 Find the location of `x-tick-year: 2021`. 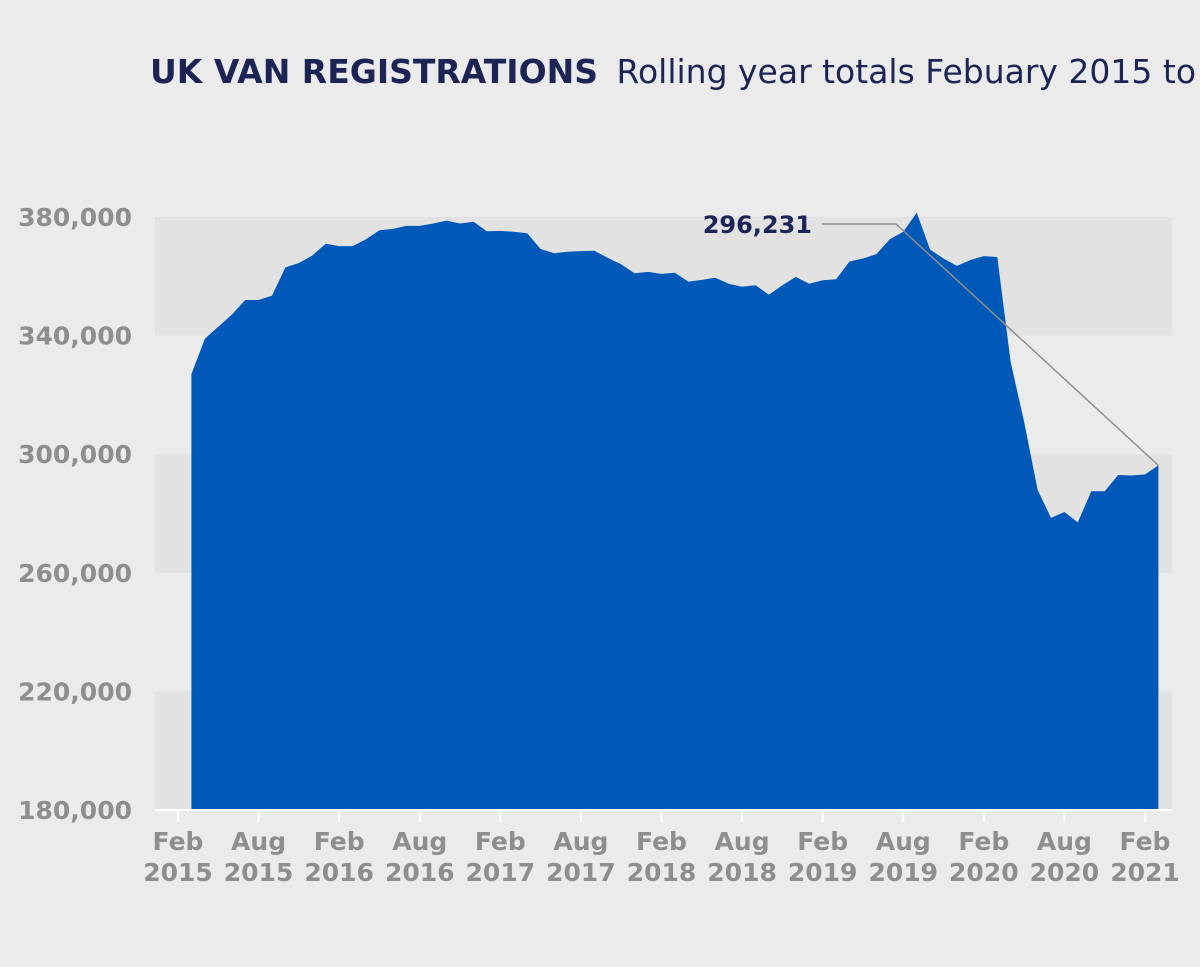

x-tick-year: 2021 is located at coordinates (1145, 872).